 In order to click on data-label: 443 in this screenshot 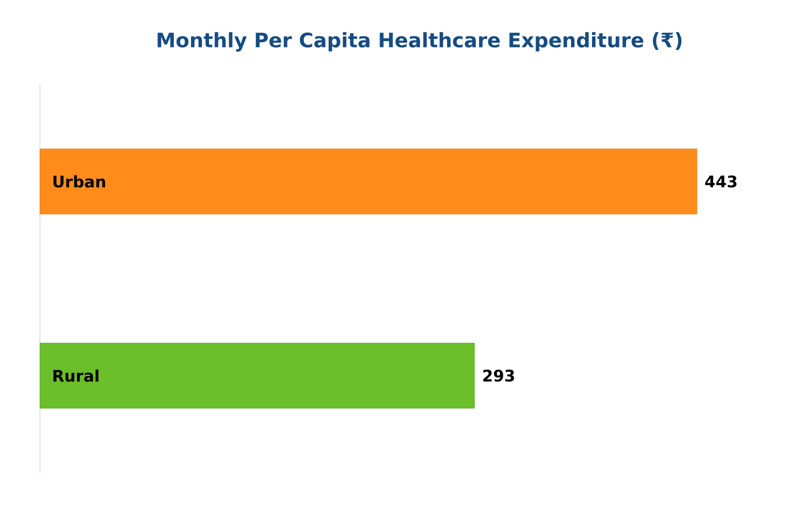, I will do `click(720, 181)`.